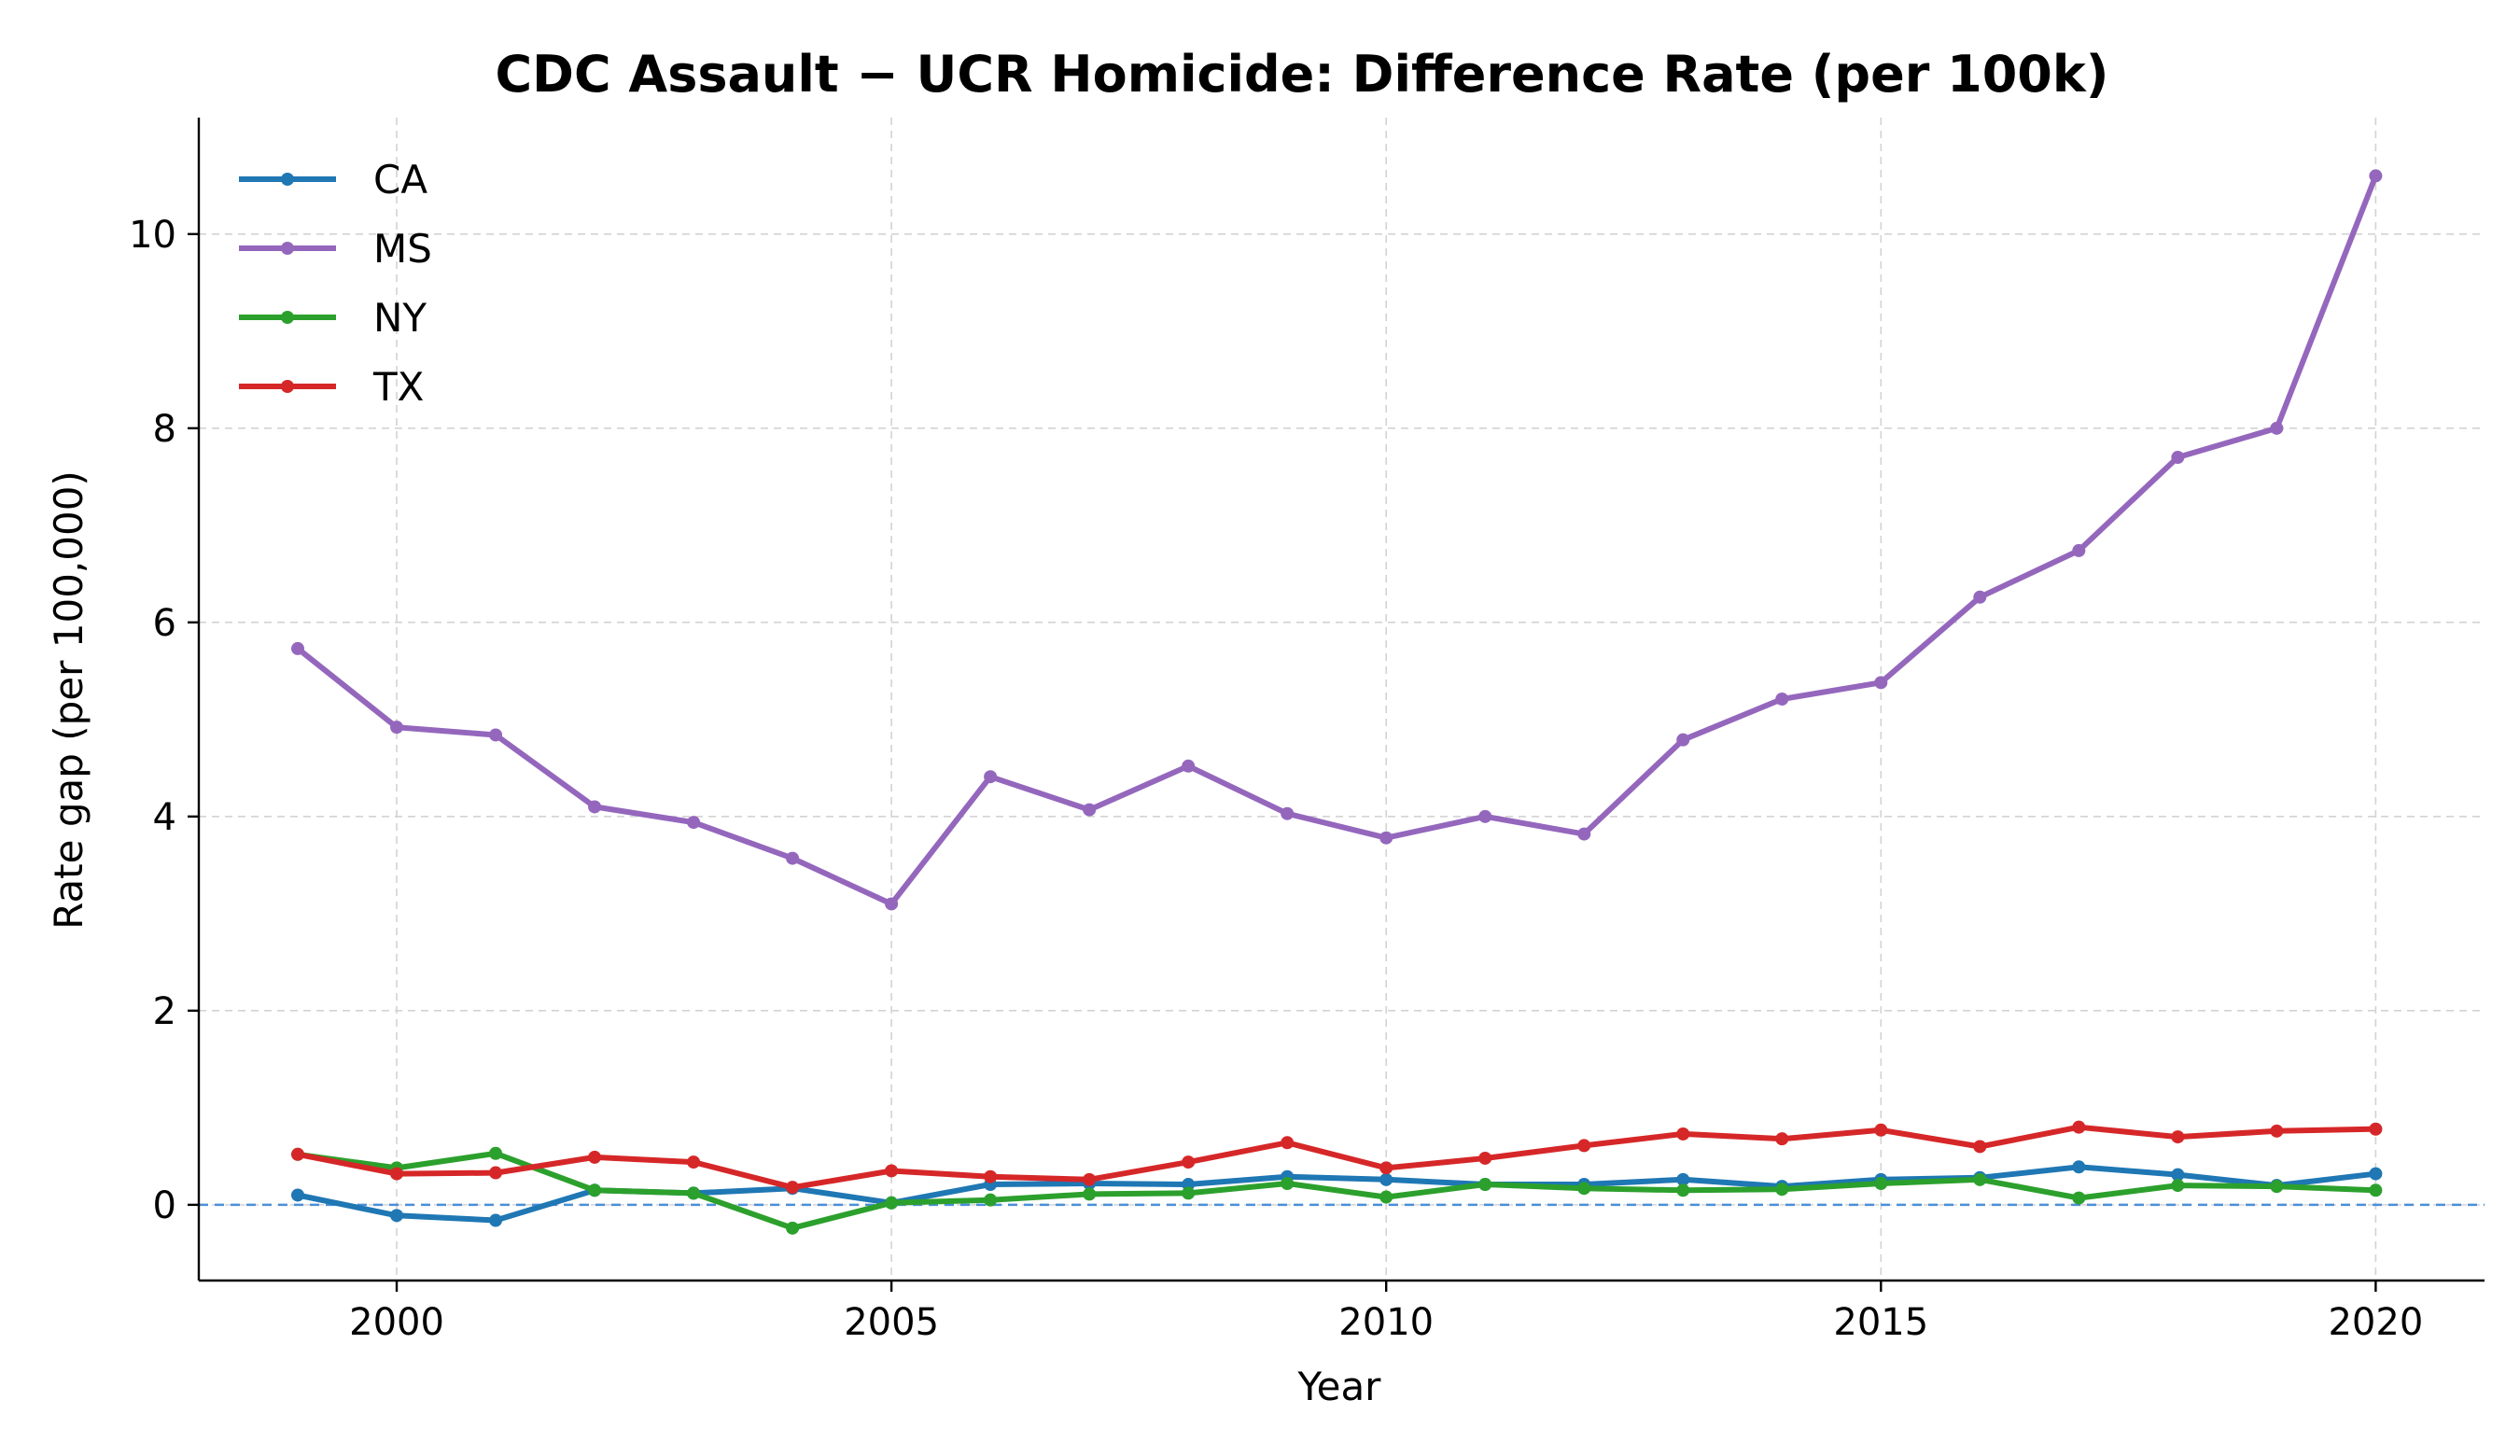 This screenshot has width=2520, height=1456. Describe the element at coordinates (595, 1157) in the screenshot. I see `point-tx-2002` at that location.